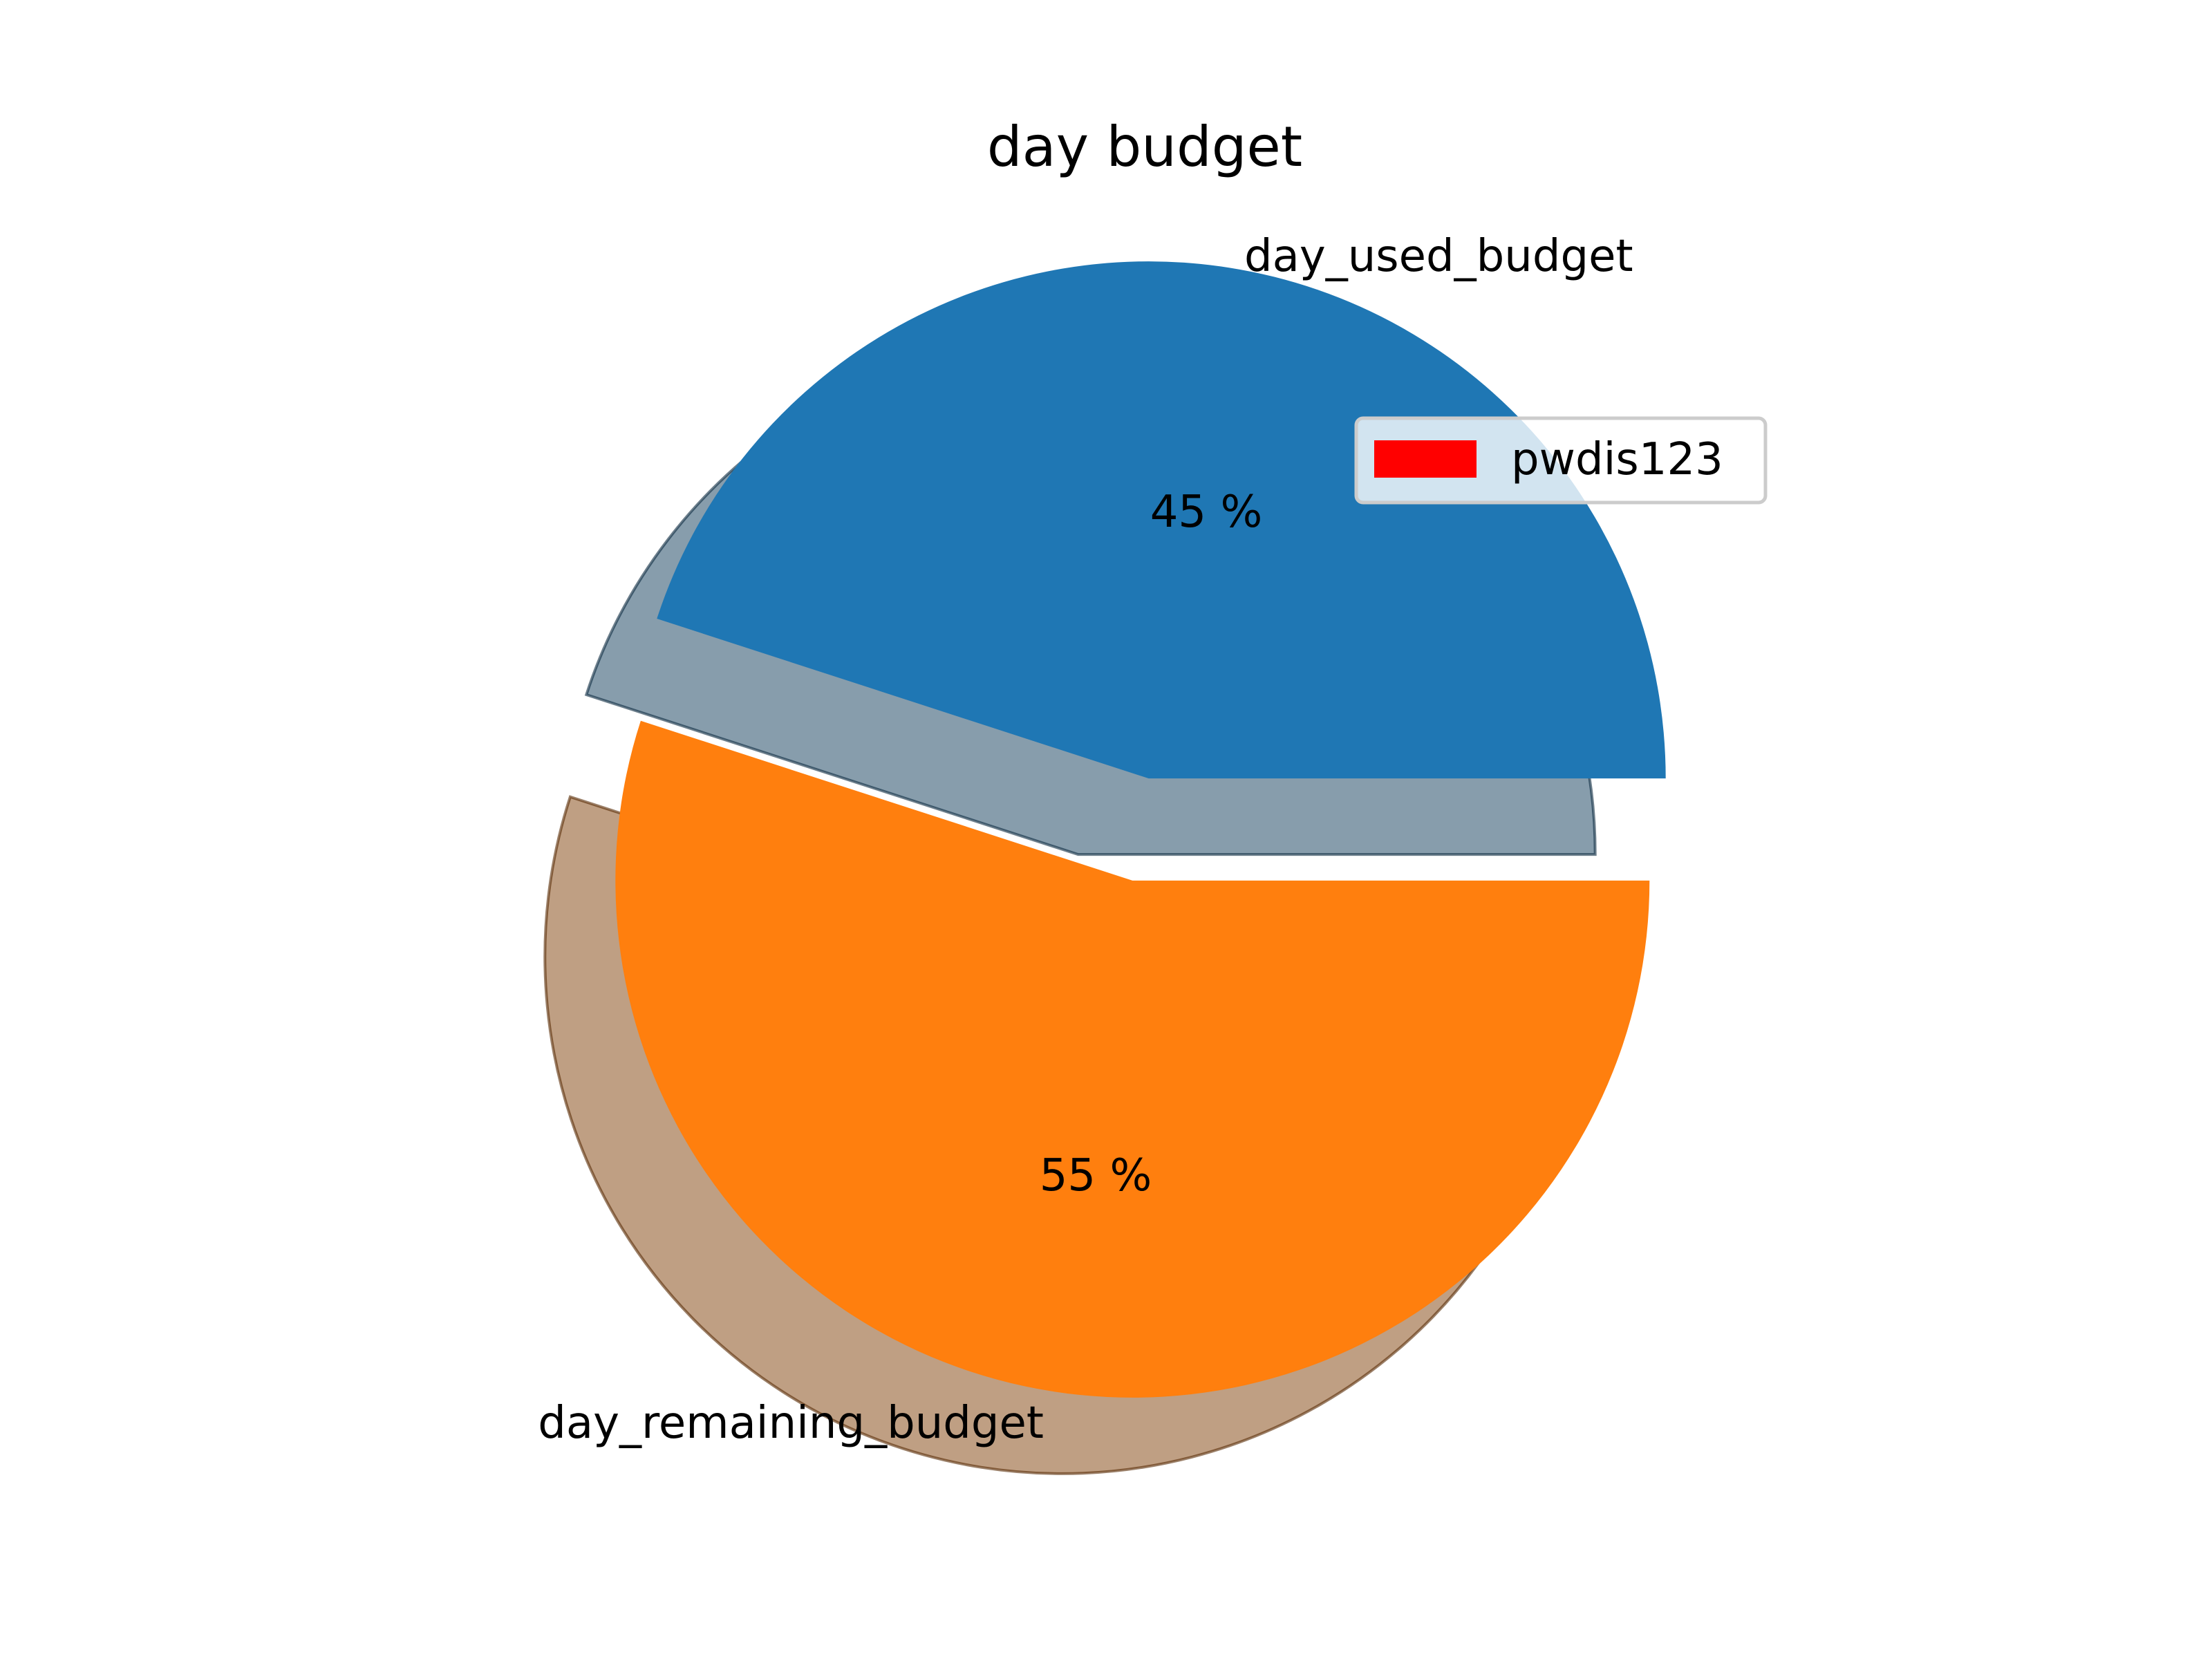  What do you see at coordinates (791, 1423) in the screenshot?
I see `slice-label-day-remaining-budget: day_remaining_budget` at bounding box center [791, 1423].